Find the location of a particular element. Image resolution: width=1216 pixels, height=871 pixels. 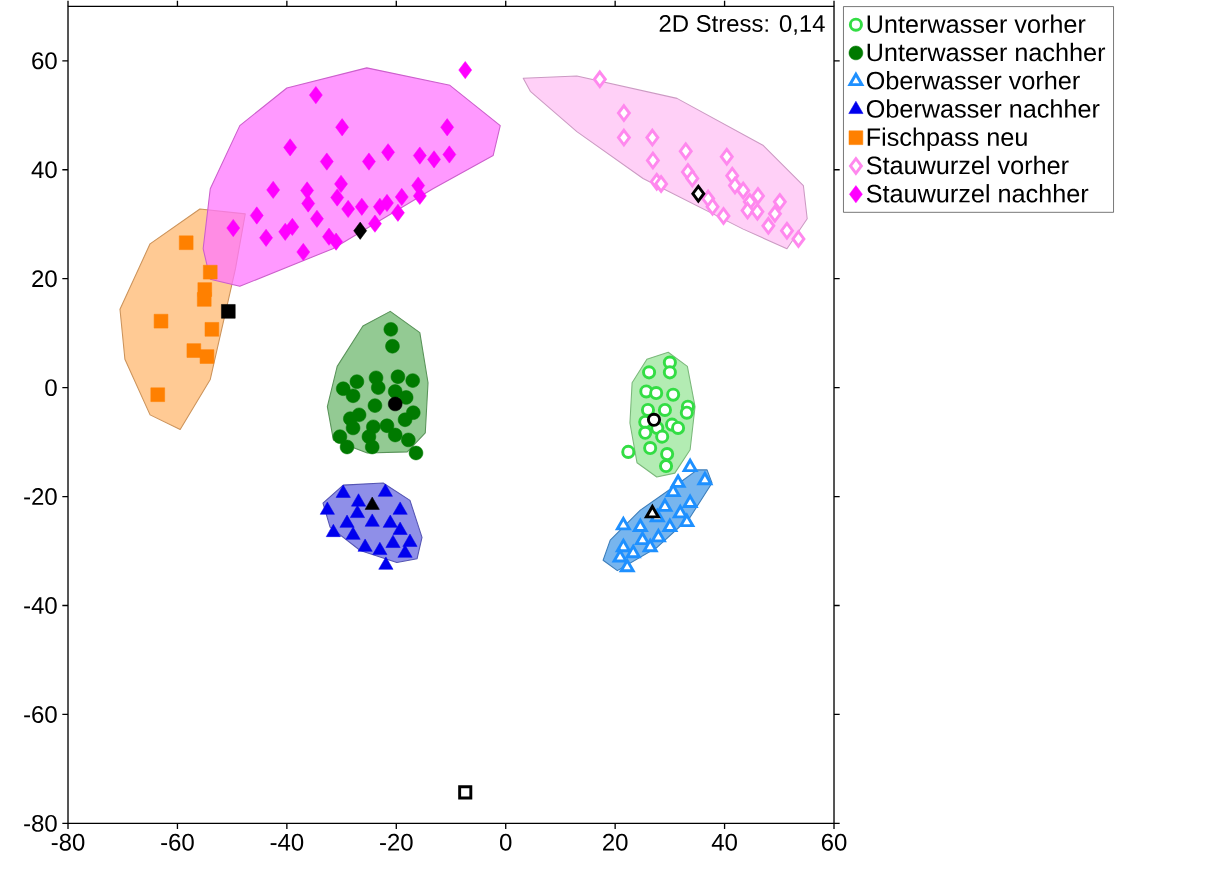

legend-label: Stauwurzel vorher is located at coordinates (967, 165).